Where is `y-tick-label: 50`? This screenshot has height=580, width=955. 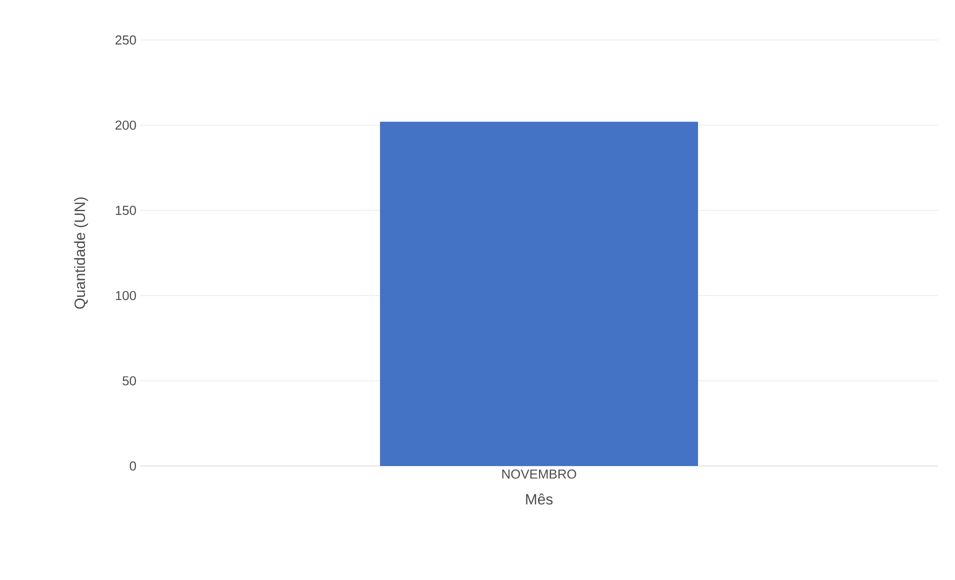
y-tick-label: 50 is located at coordinates (129, 381).